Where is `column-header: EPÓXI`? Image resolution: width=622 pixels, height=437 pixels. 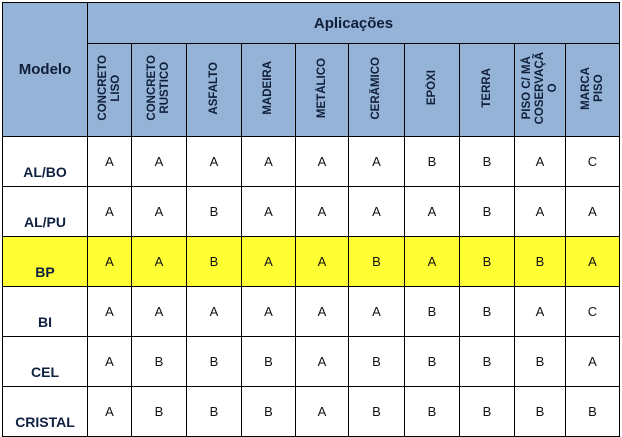
column-header: EPÓXI is located at coordinates (432, 90).